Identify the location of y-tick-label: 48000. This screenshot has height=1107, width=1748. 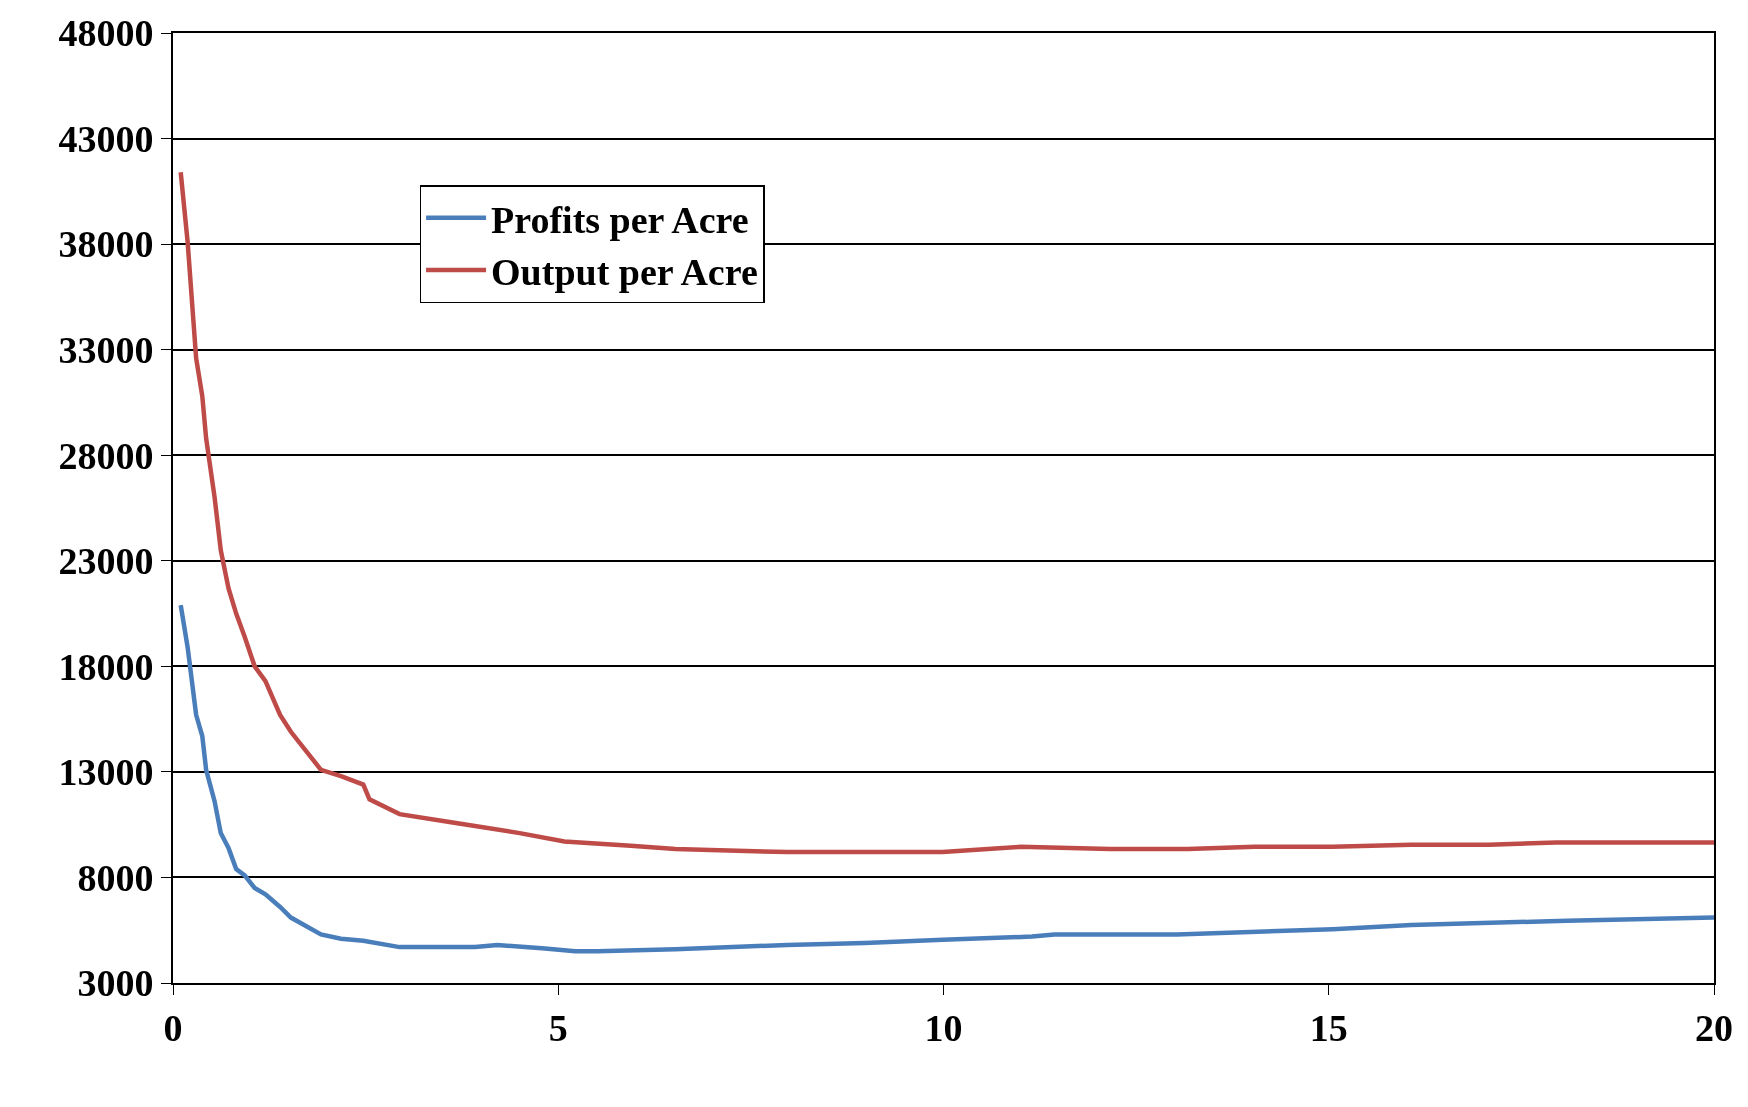
(106, 33).